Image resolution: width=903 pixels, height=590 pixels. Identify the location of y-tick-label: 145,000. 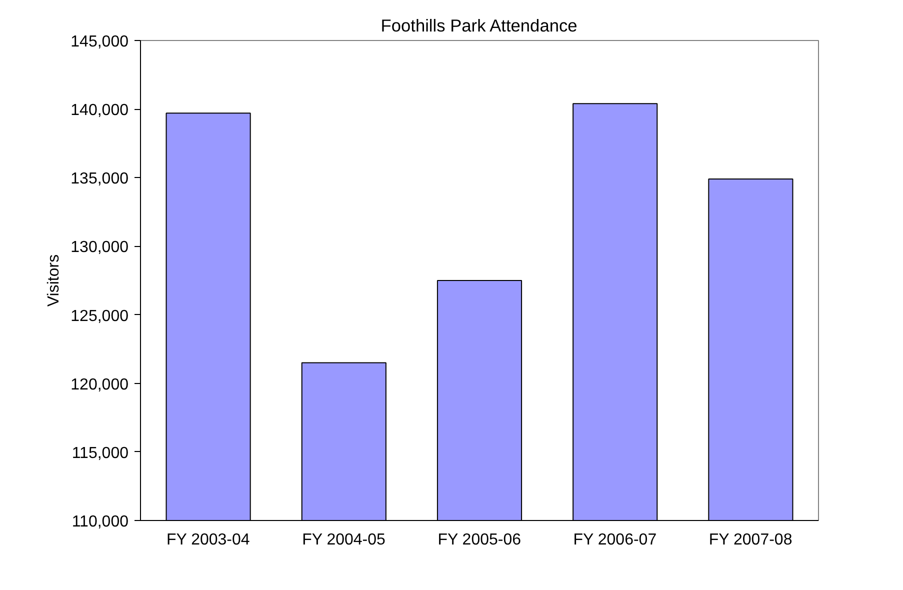
(99, 42).